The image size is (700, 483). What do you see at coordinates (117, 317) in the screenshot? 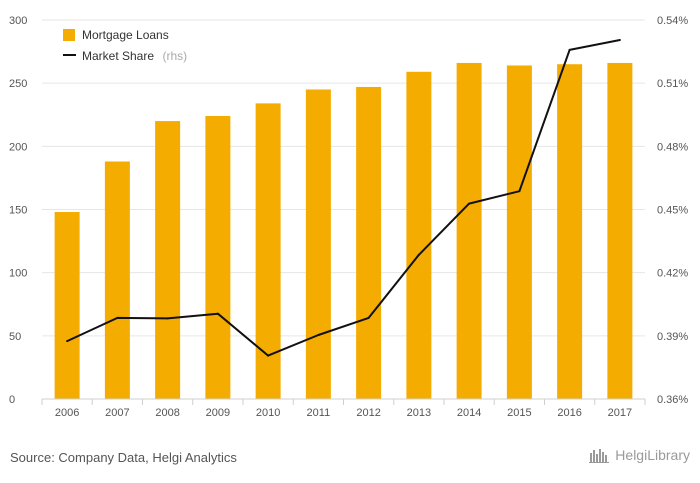
I see `market-share-point-2007` at bounding box center [117, 317].